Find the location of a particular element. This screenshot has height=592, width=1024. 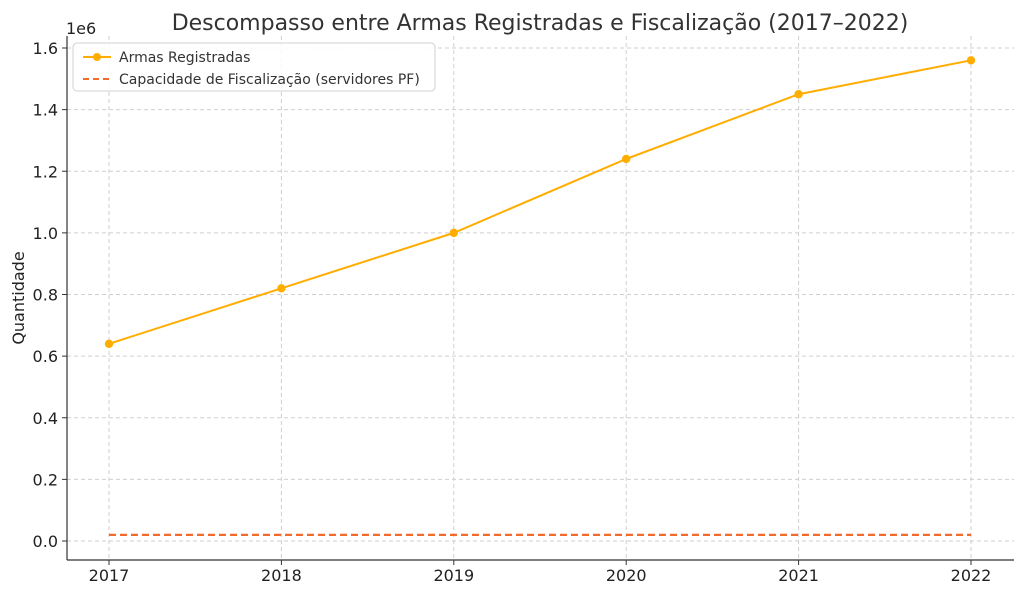

legend-swatch-marker is located at coordinates (97, 57).